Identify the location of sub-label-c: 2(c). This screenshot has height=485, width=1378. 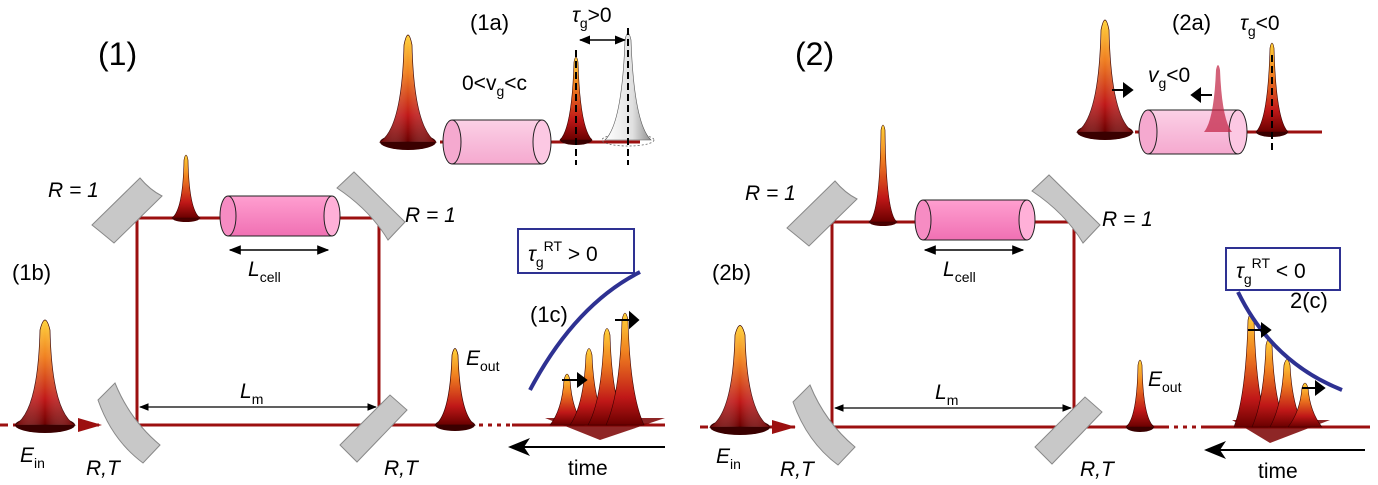
(1309, 300).